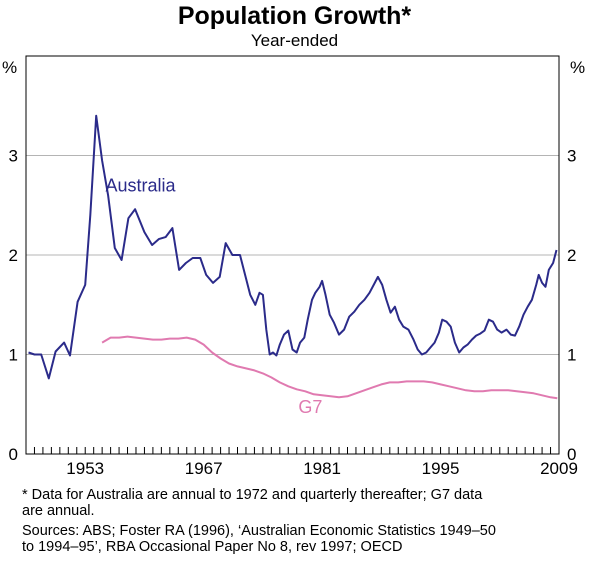  I want to click on y-tick-label-right: 1, so click(571, 355).